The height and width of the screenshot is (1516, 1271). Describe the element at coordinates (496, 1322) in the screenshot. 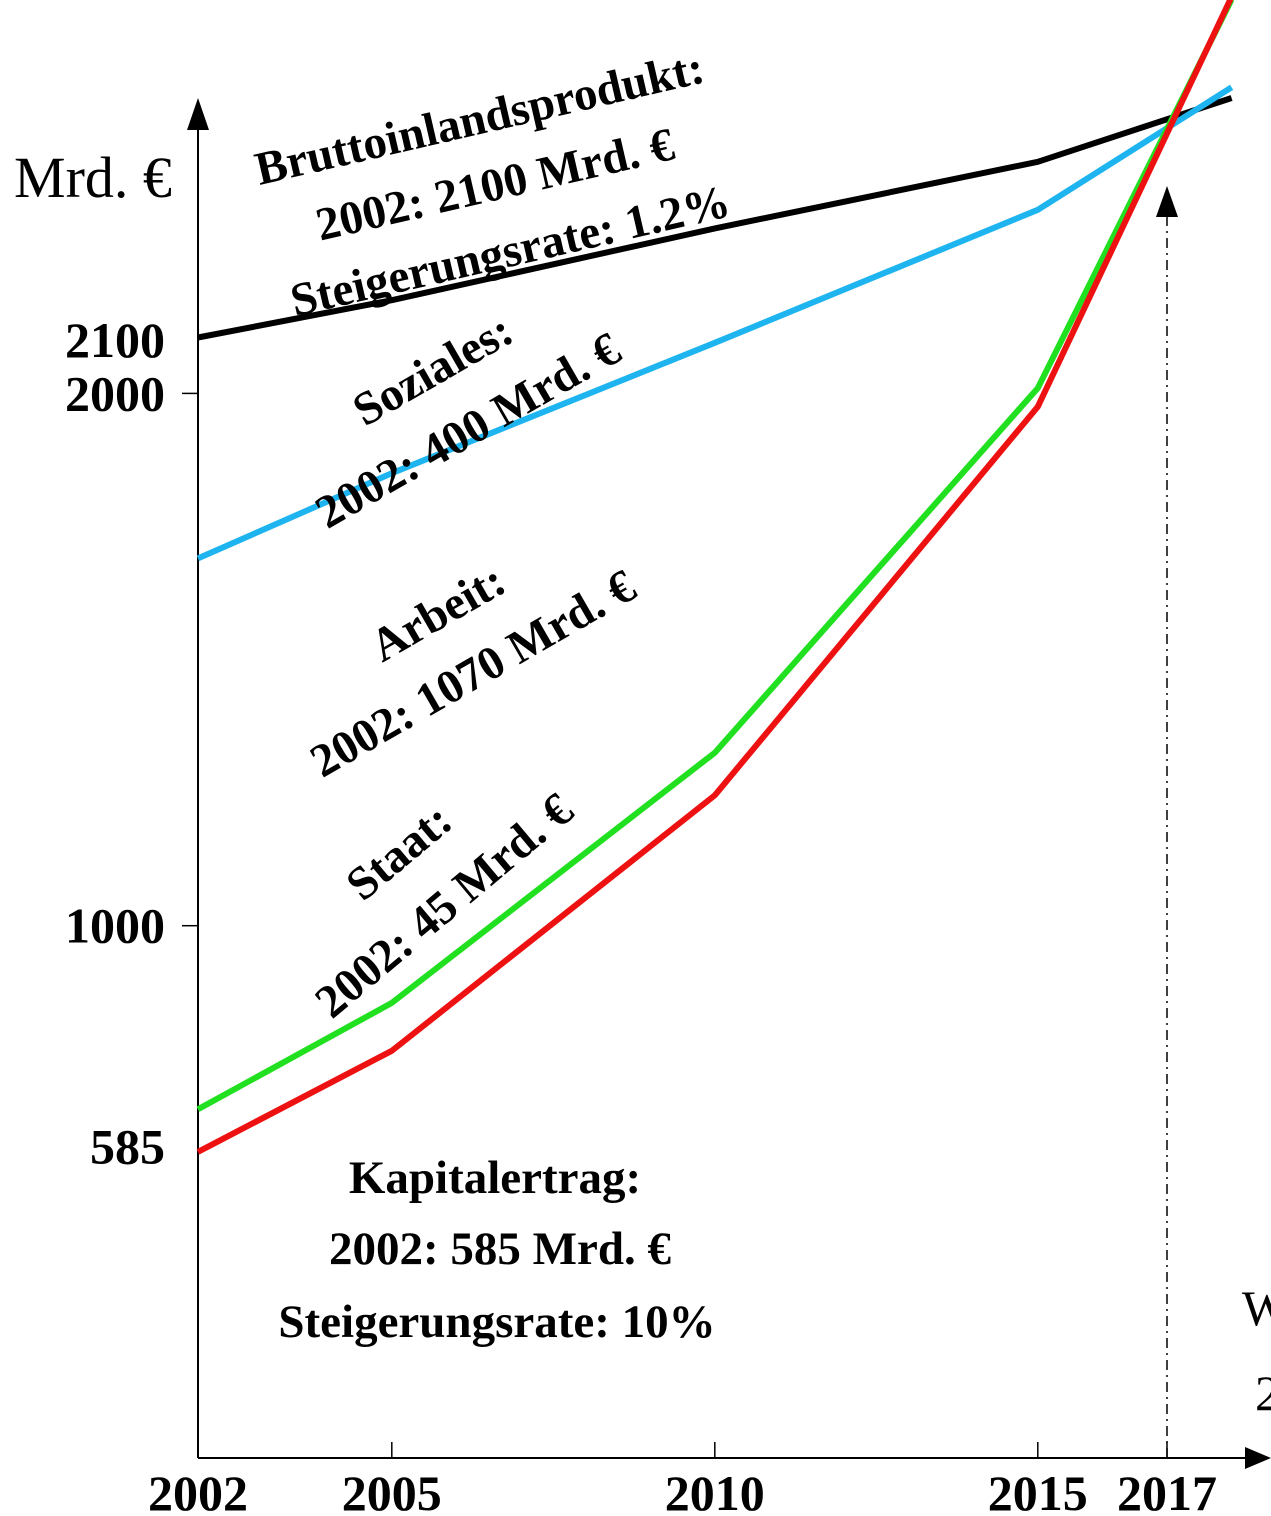

I see `annotation-kapital-line-3: Steigerungsrate: 10%` at that location.